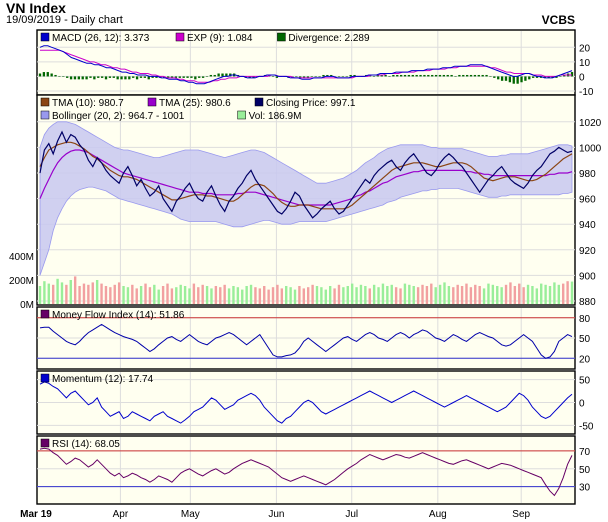 This screenshot has height=522, width=608. Describe the element at coordinates (190, 514) in the screenshot. I see `x-tick-label: May` at that location.